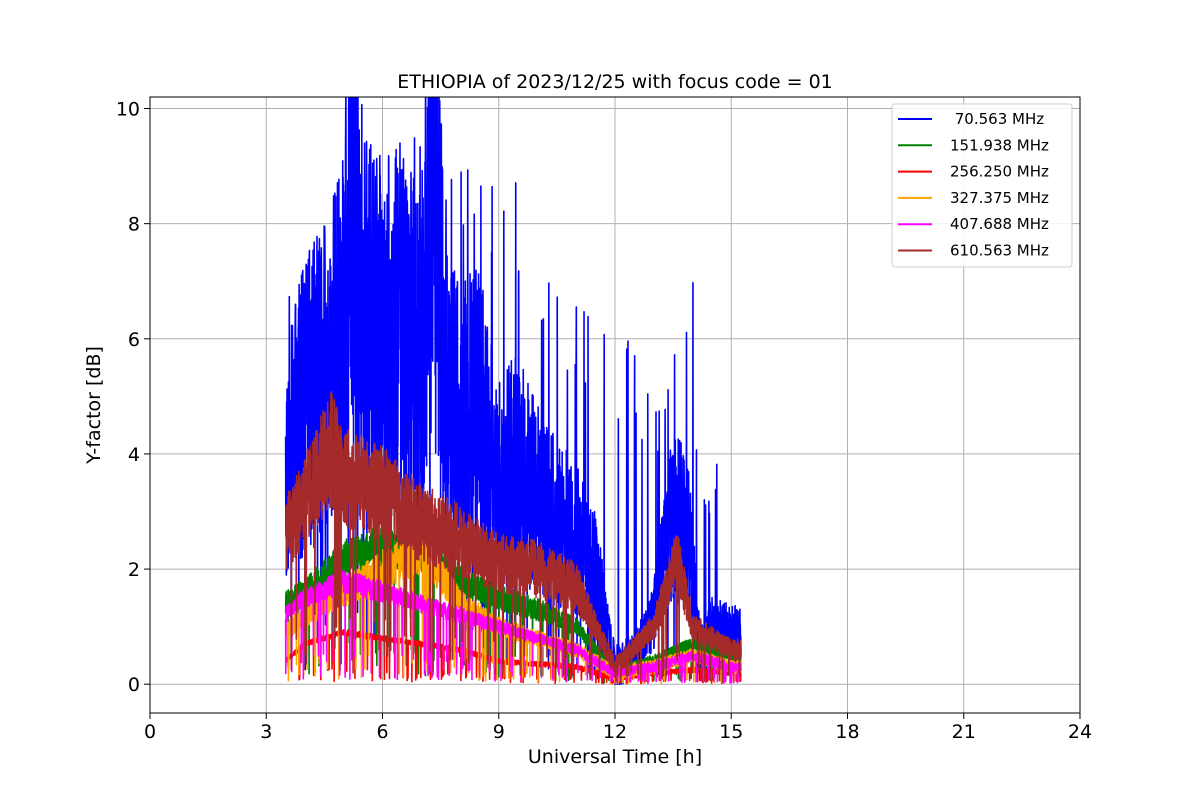 The height and width of the screenshot is (800, 1200). I want to click on x-tick-label: 0, so click(150, 732).